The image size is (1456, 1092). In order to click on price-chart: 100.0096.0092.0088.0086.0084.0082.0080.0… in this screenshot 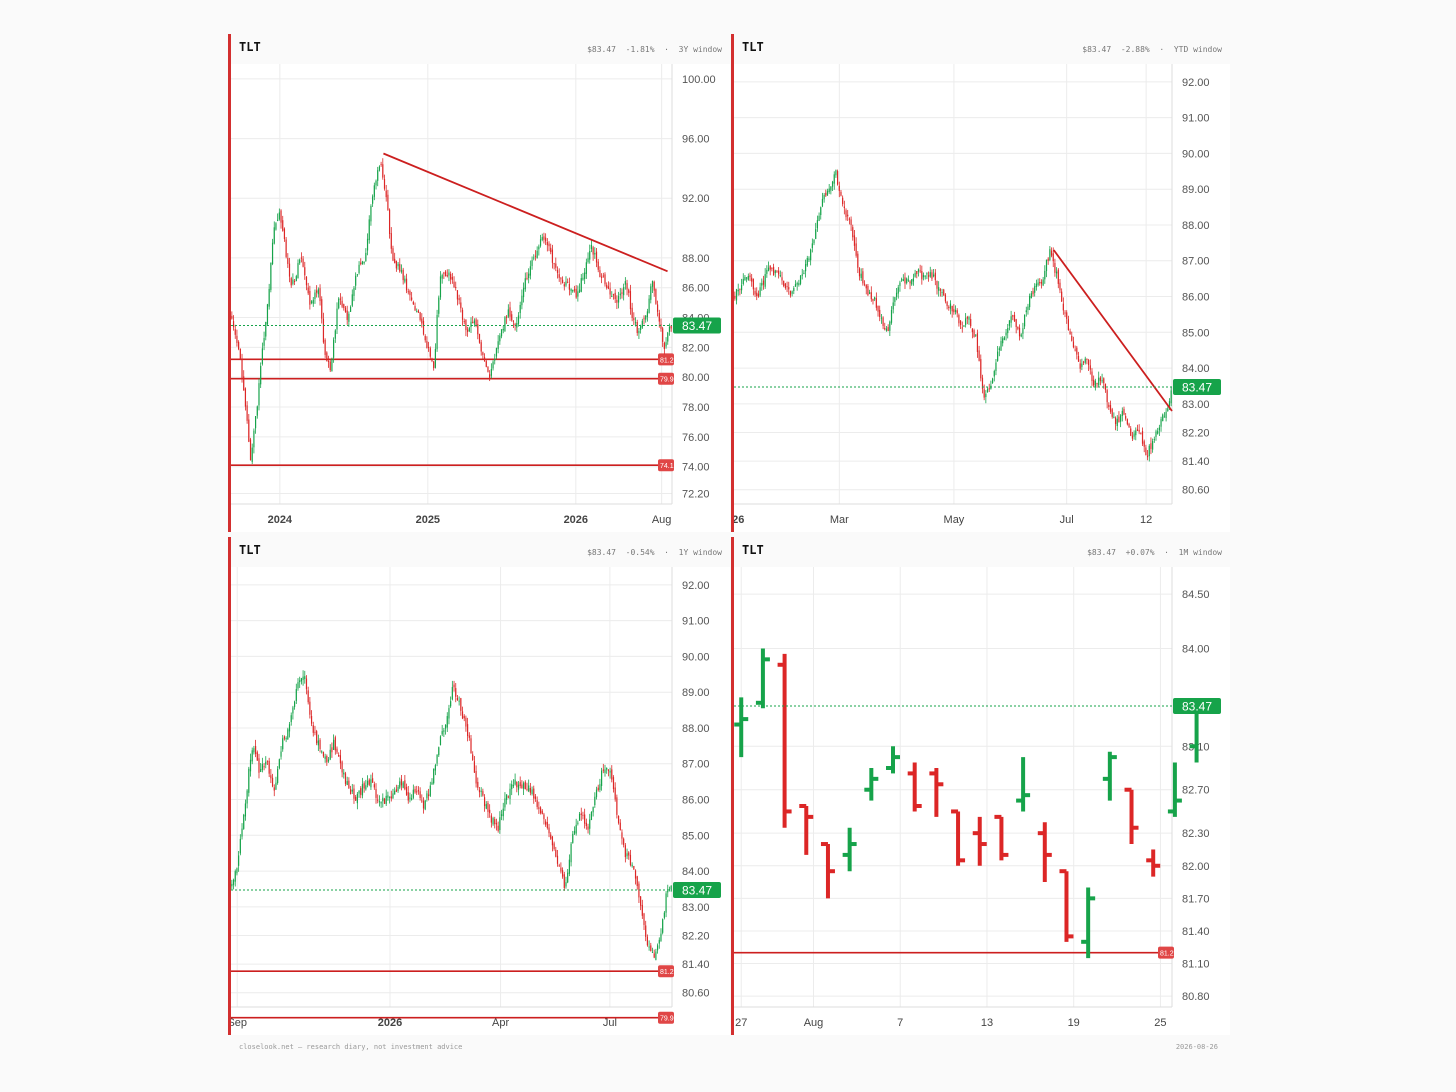, I will do `click(480, 298)`.